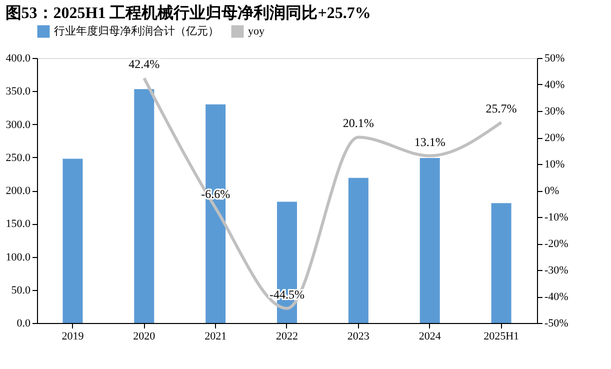 Image resolution: width=611 pixels, height=369 pixels. What do you see at coordinates (18, 92) in the screenshot?
I see `y-tick-label: 350.0` at bounding box center [18, 92].